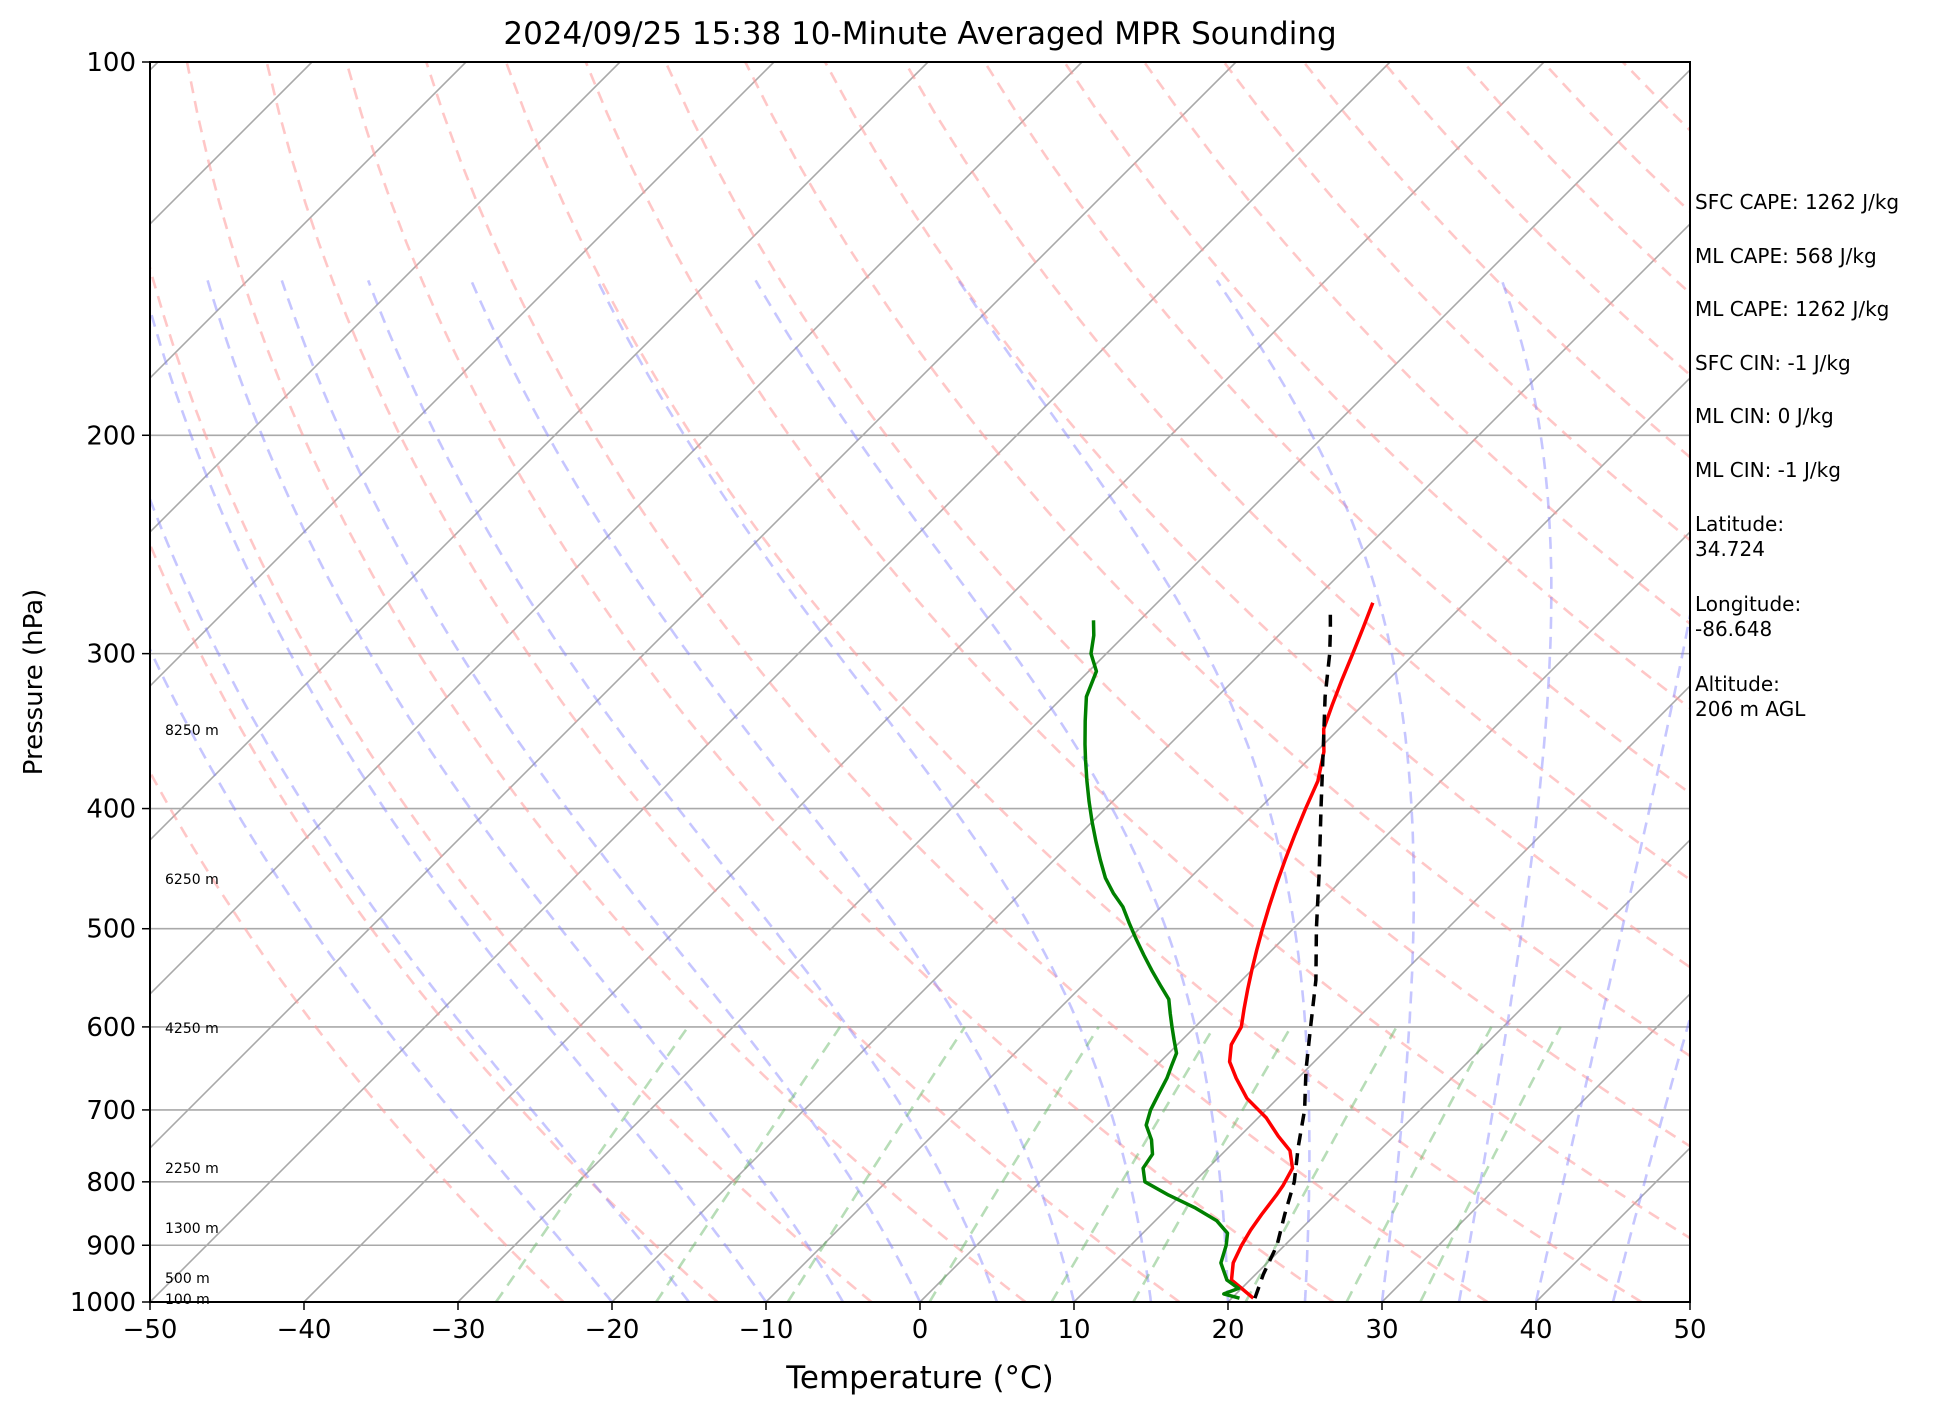 This screenshot has height=1410, width=1936. What do you see at coordinates (187, 1279) in the screenshot?
I see `height-label: 500 m` at bounding box center [187, 1279].